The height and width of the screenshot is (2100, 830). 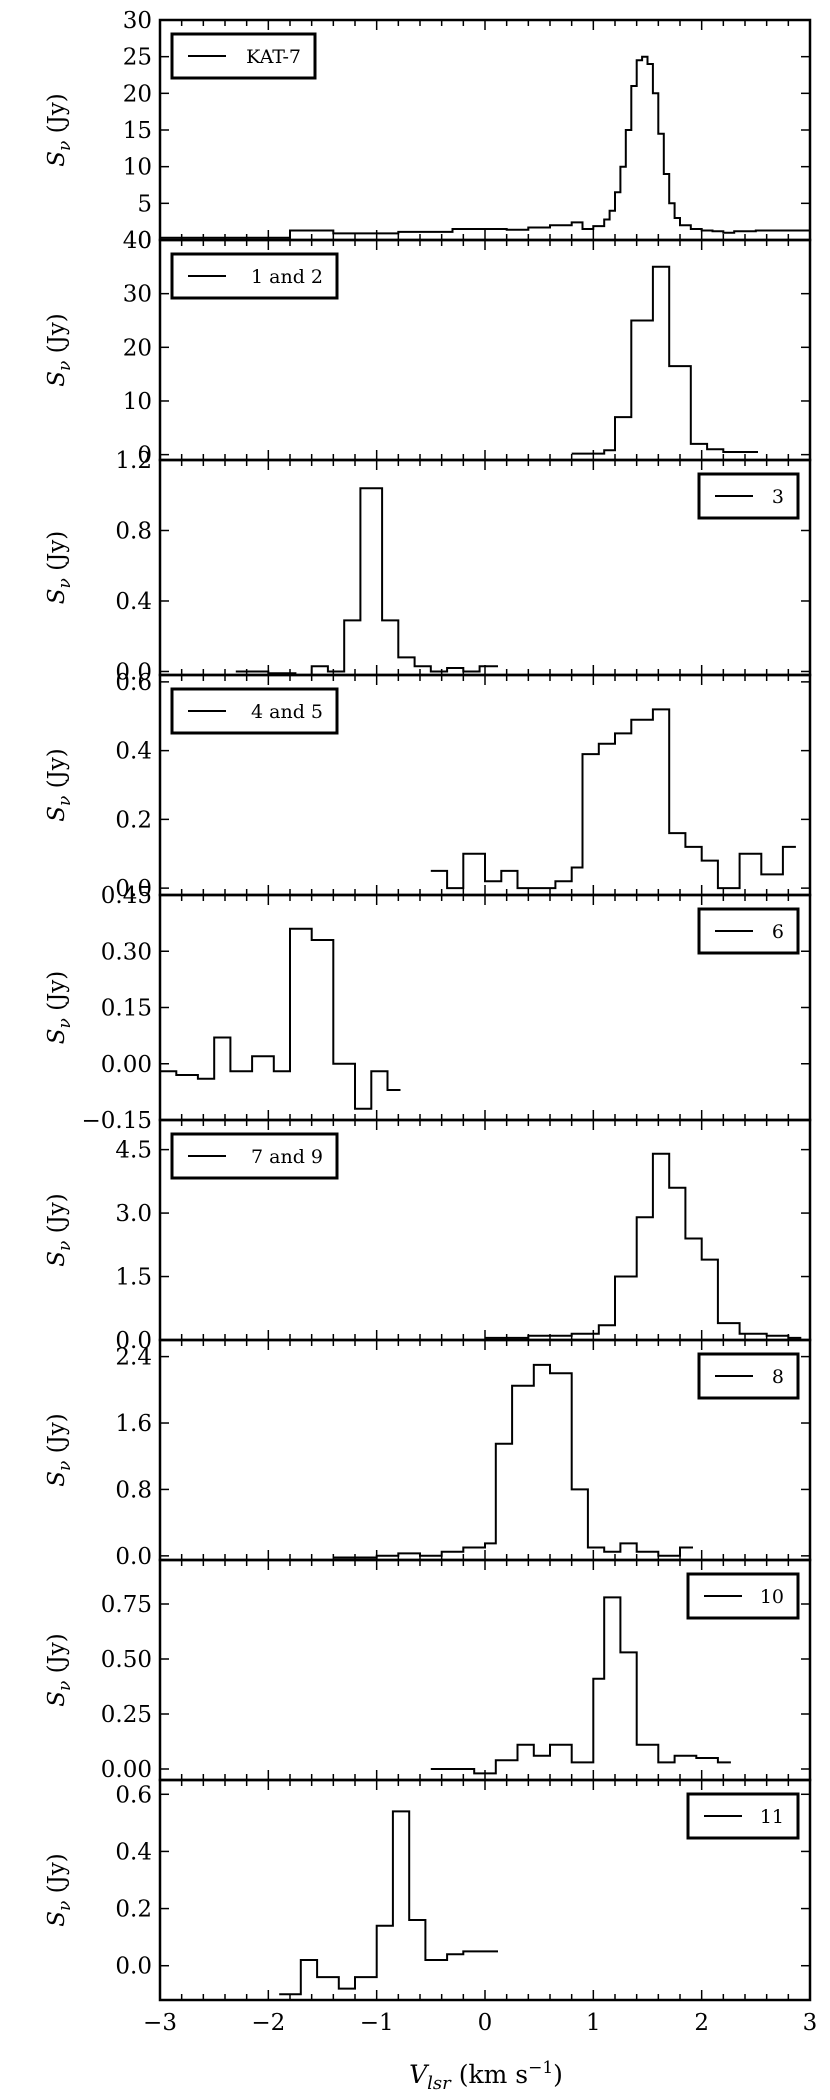 I want to click on legend-label: 8, so click(x=778, y=1377).